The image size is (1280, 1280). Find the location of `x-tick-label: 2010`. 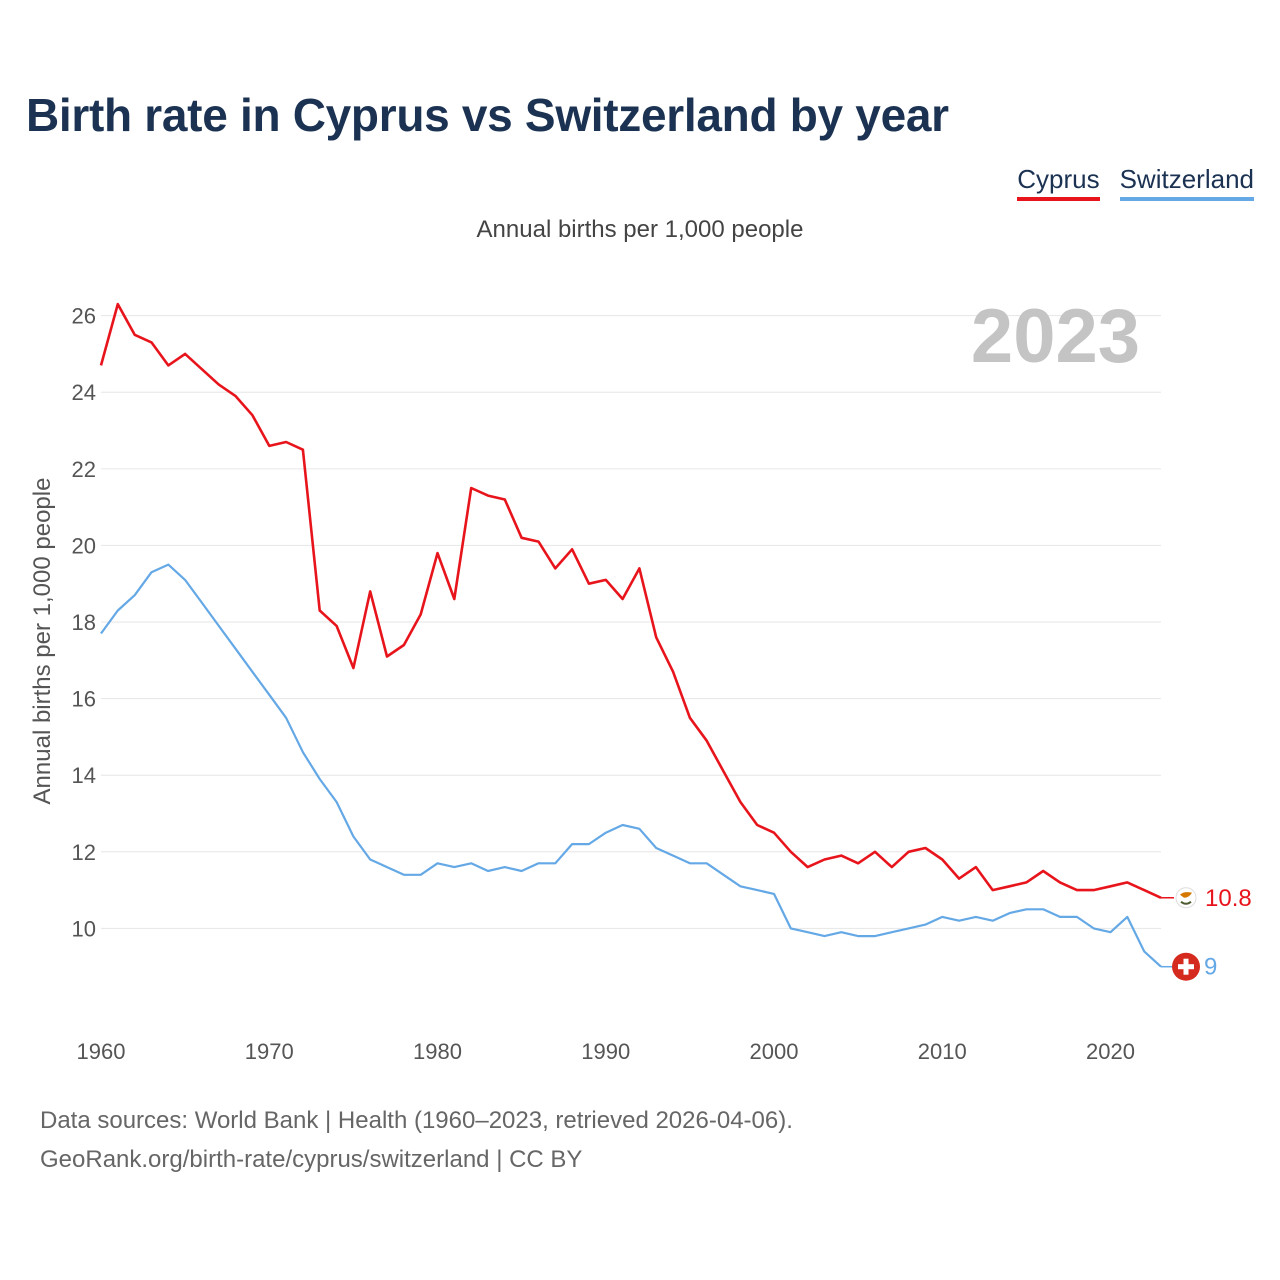

x-tick-label: 2010 is located at coordinates (942, 1051).